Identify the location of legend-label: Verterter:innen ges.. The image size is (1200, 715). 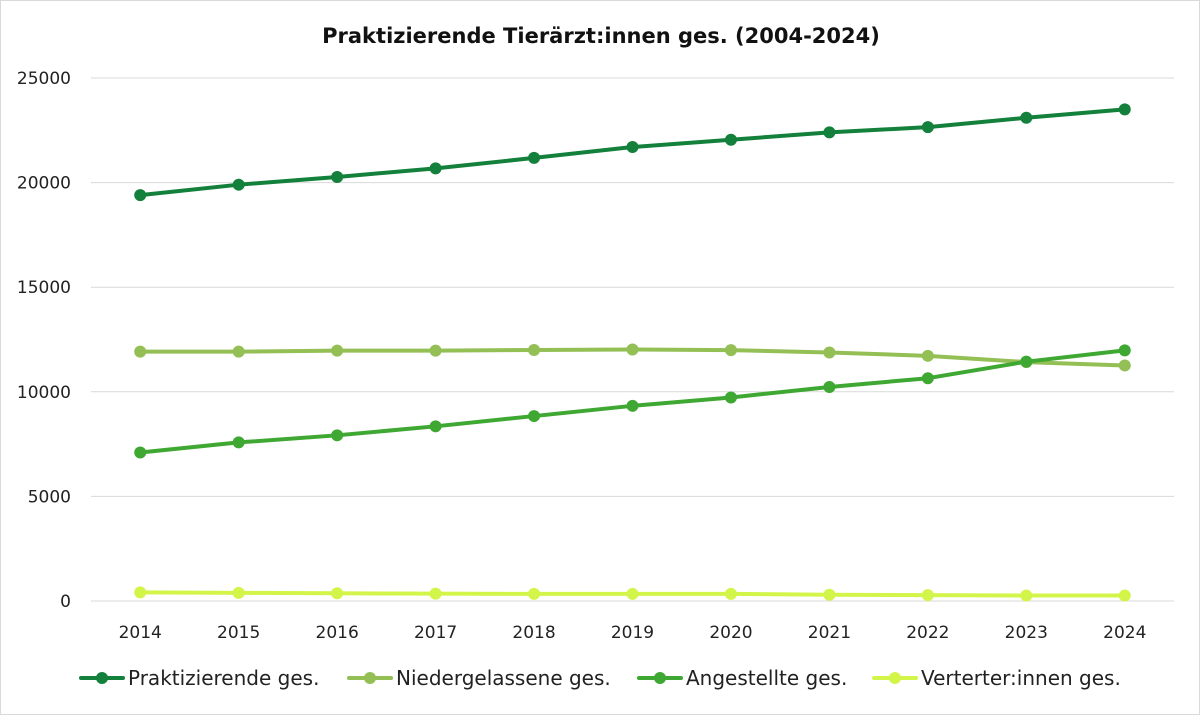
(1021, 678).